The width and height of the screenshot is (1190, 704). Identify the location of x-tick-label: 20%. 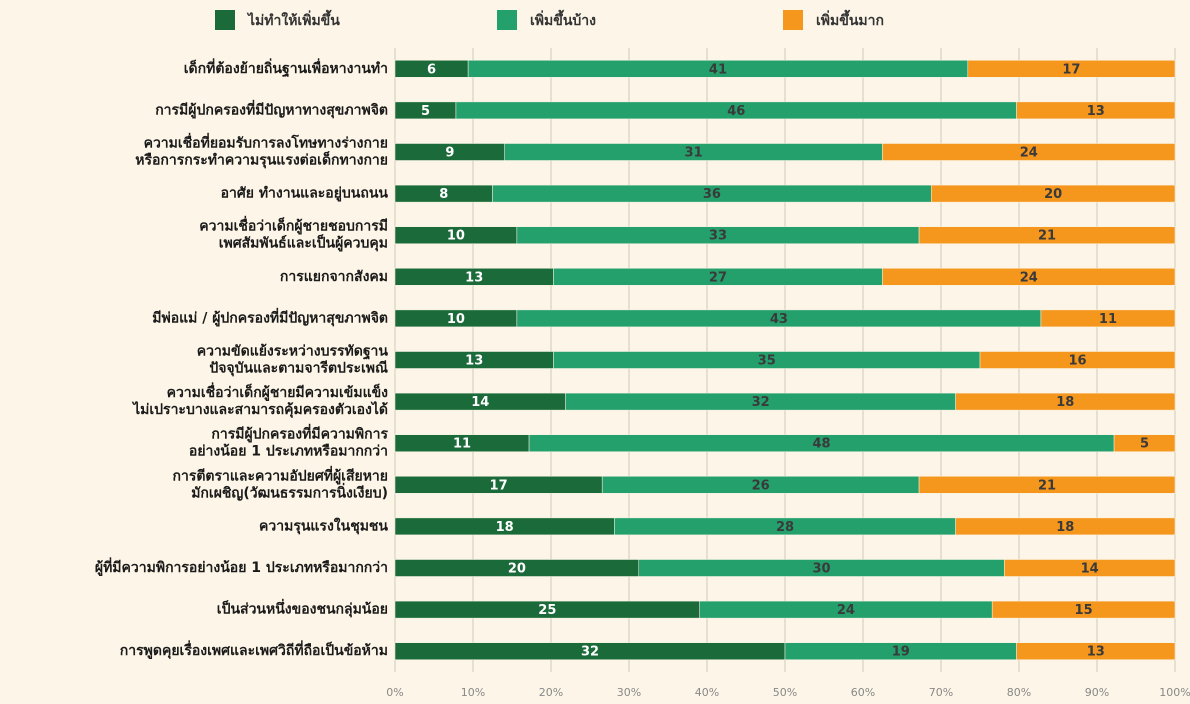
(551, 692).